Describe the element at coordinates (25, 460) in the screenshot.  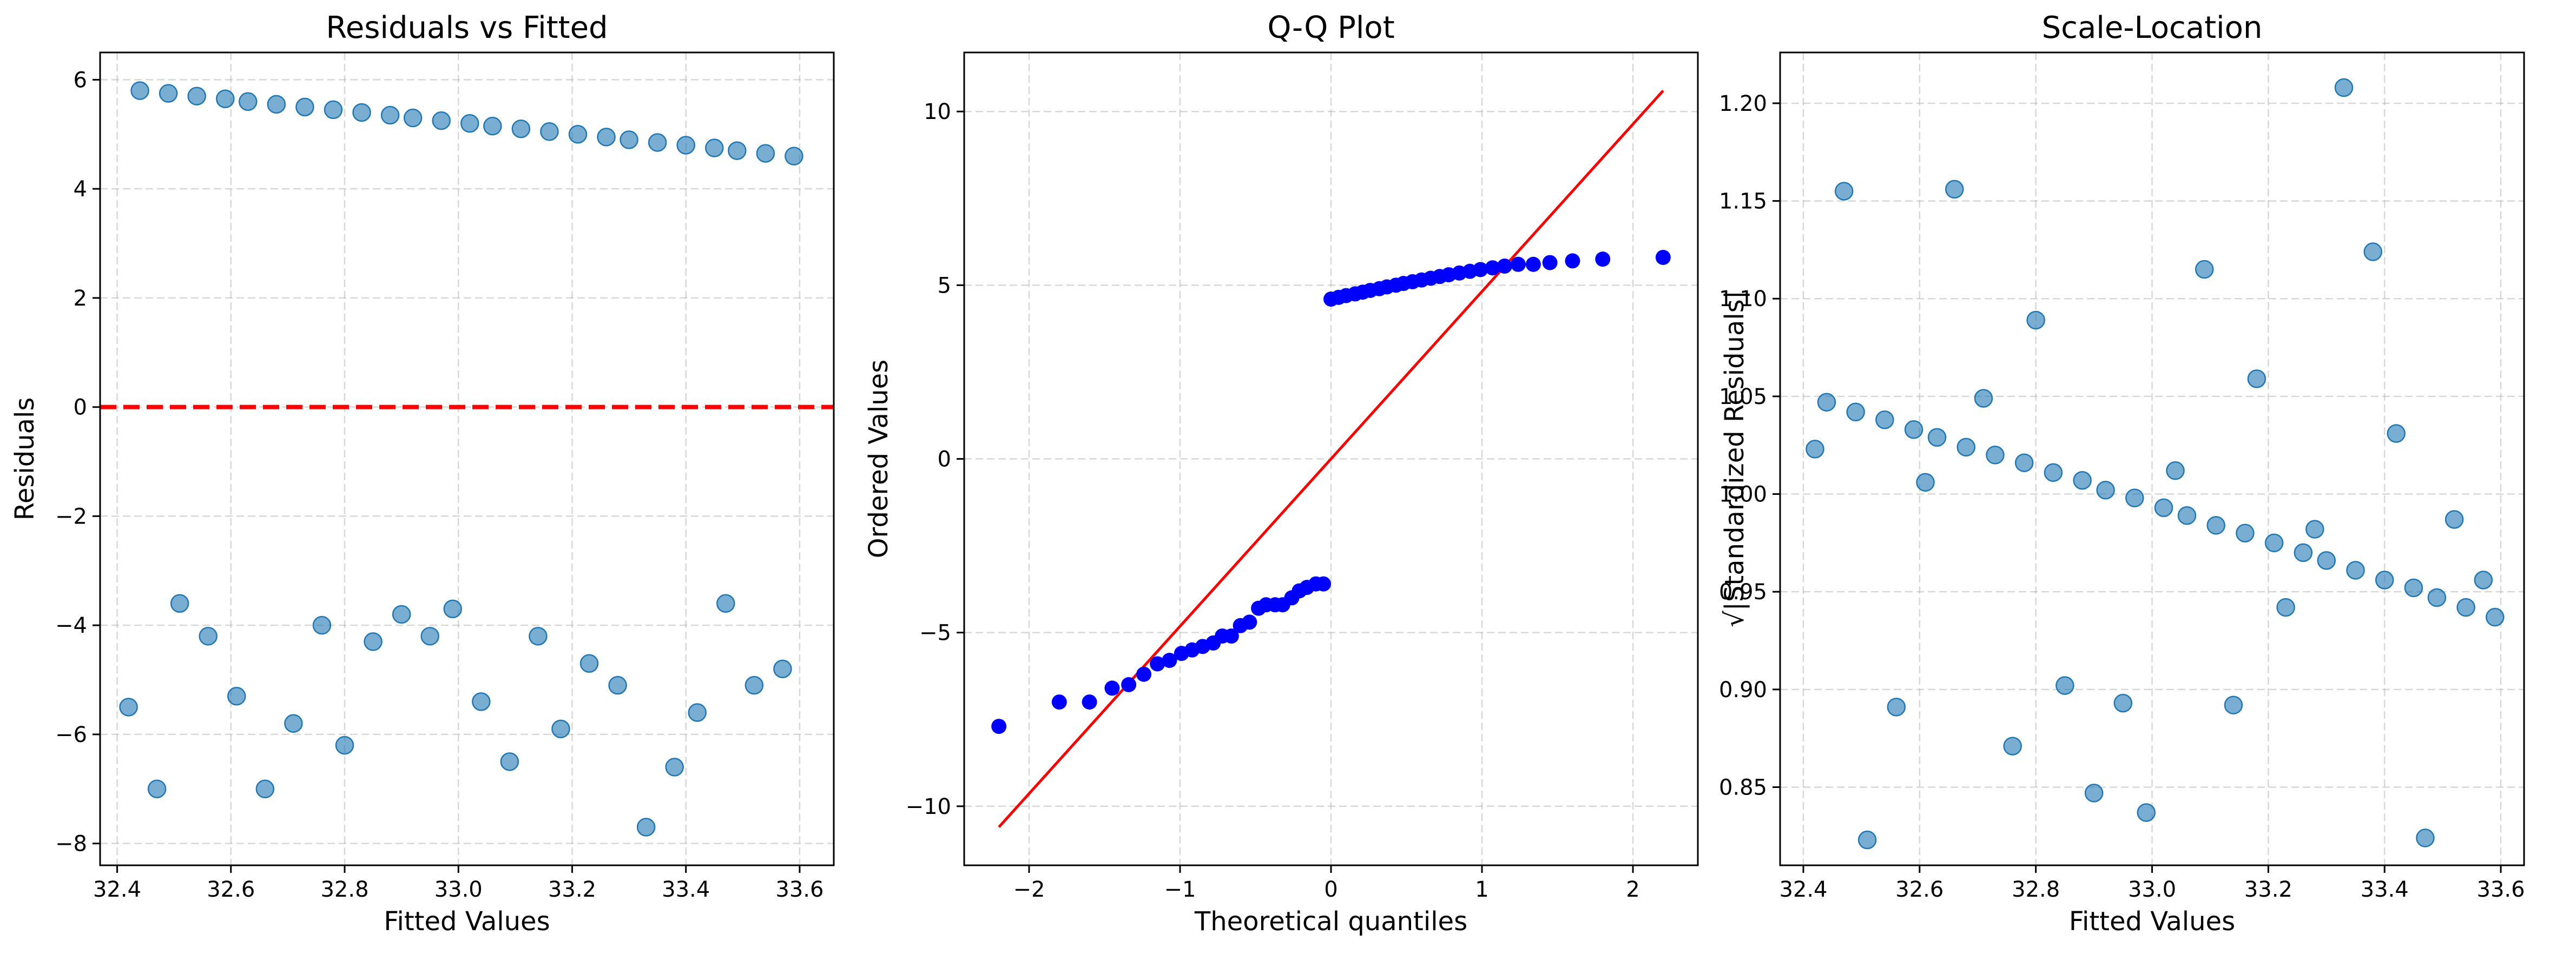
I see `y-axis-label: Residuals` at that location.